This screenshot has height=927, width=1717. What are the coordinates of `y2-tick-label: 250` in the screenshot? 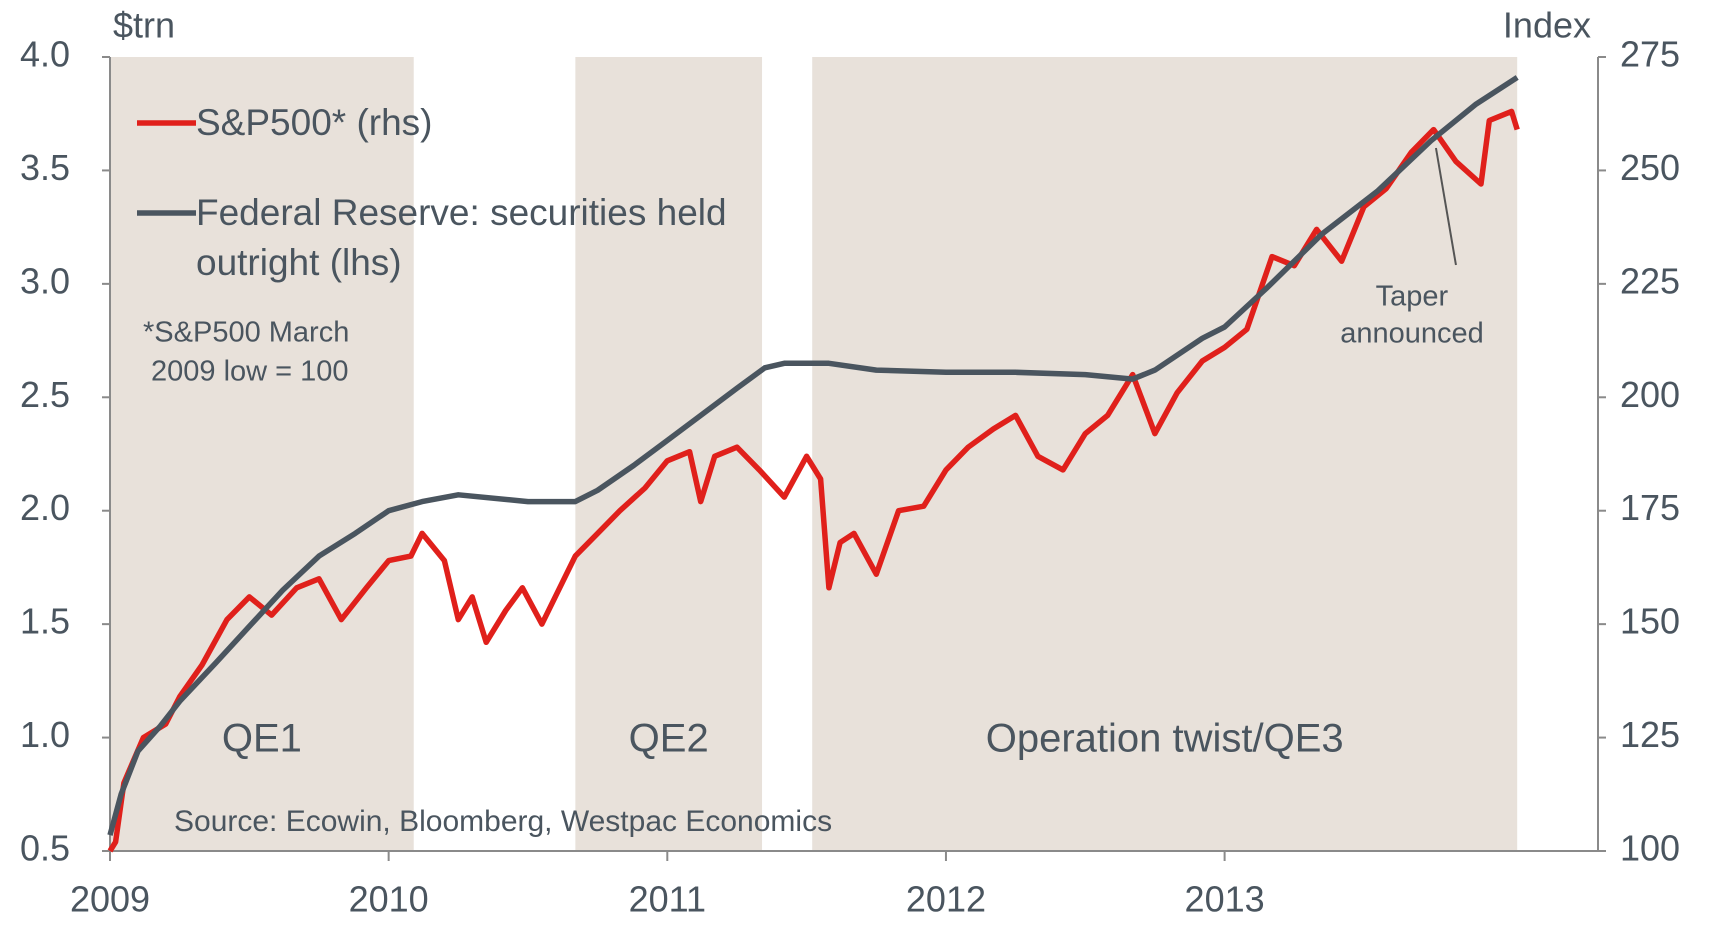 It's located at (1650, 167).